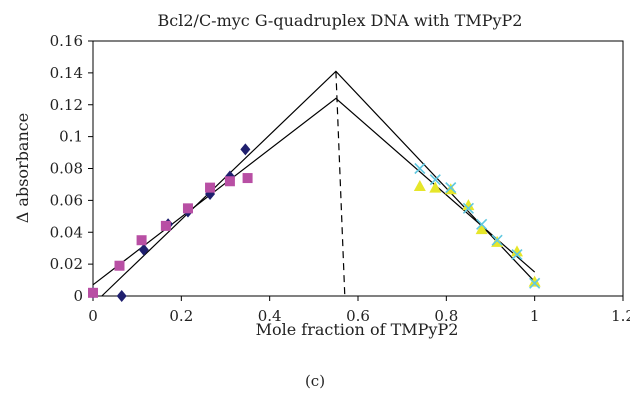 The image size is (630, 406). What do you see at coordinates (71, 137) in the screenshot?
I see `y-tick-label: 0.1` at bounding box center [71, 137].